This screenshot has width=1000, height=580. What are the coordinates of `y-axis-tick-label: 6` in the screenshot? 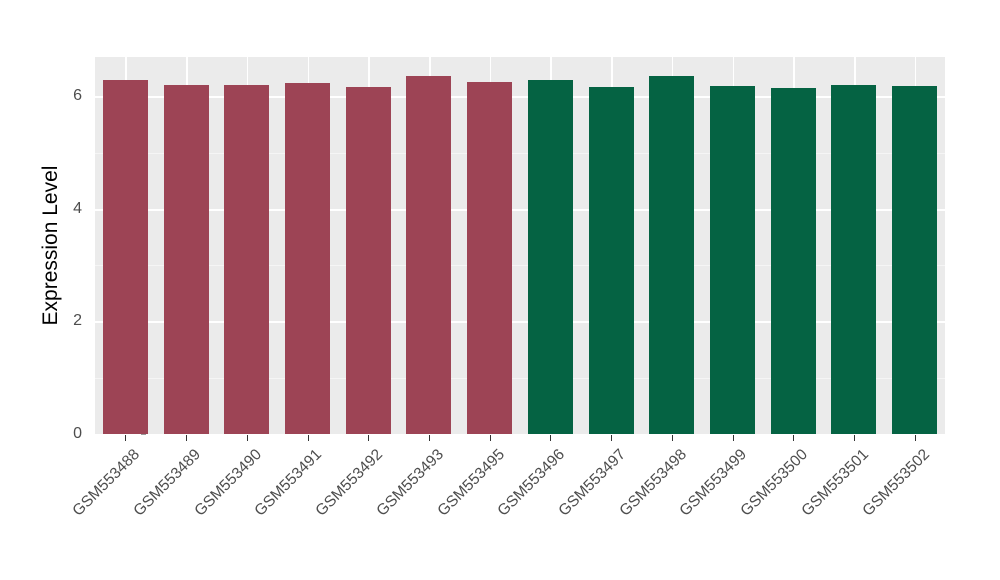 It's located at (77, 96).